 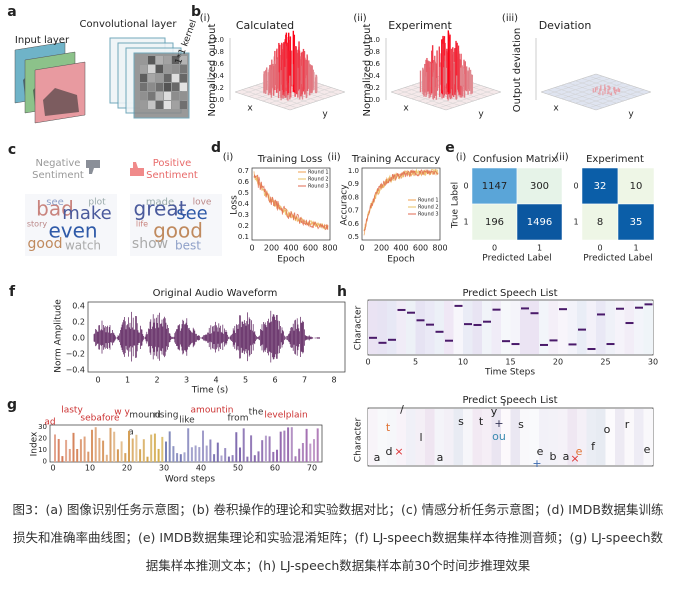 I want to click on letter: e, so click(x=579, y=451).